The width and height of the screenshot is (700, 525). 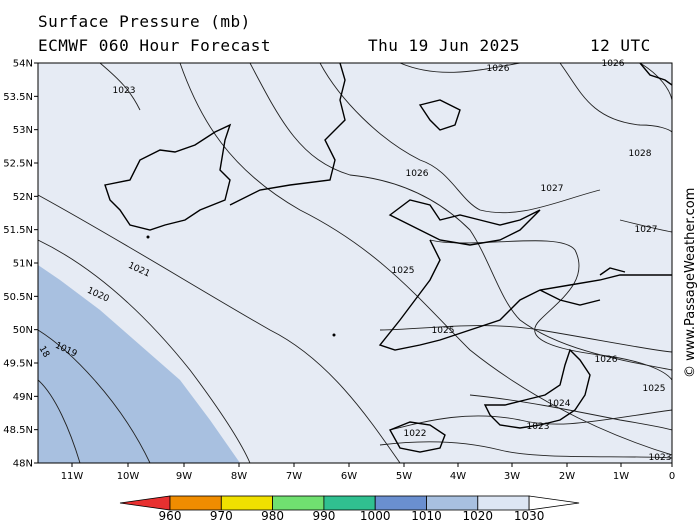 What do you see at coordinates (323, 516) in the screenshot?
I see `scale-label: 990` at bounding box center [323, 516].